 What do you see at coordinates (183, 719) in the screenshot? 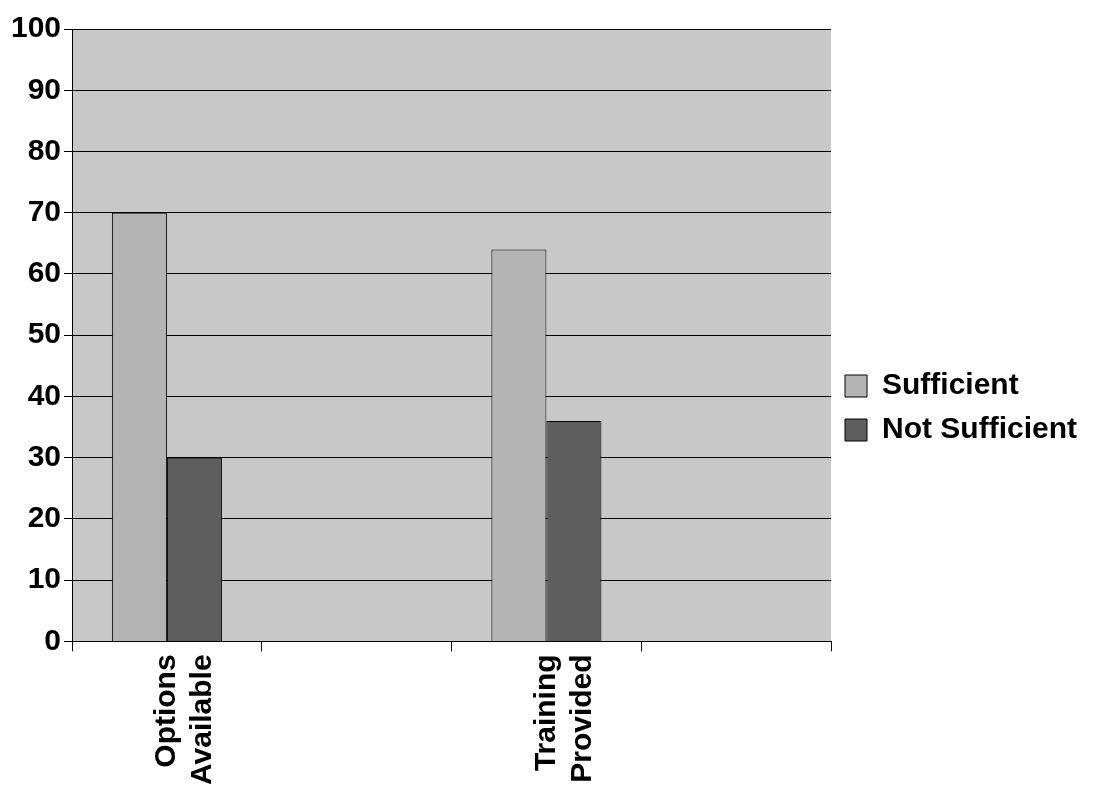
I see `x-tick-label: Options Available` at bounding box center [183, 719].